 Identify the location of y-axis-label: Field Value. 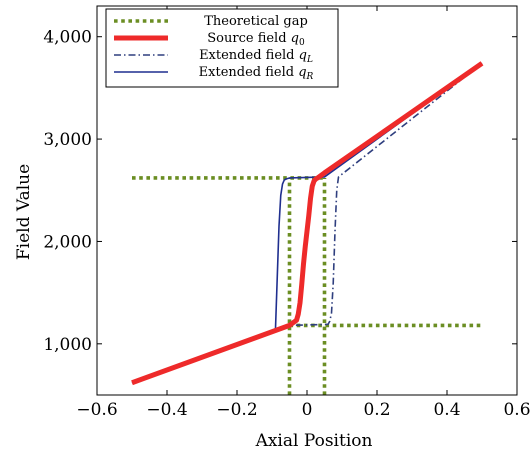
(24, 212).